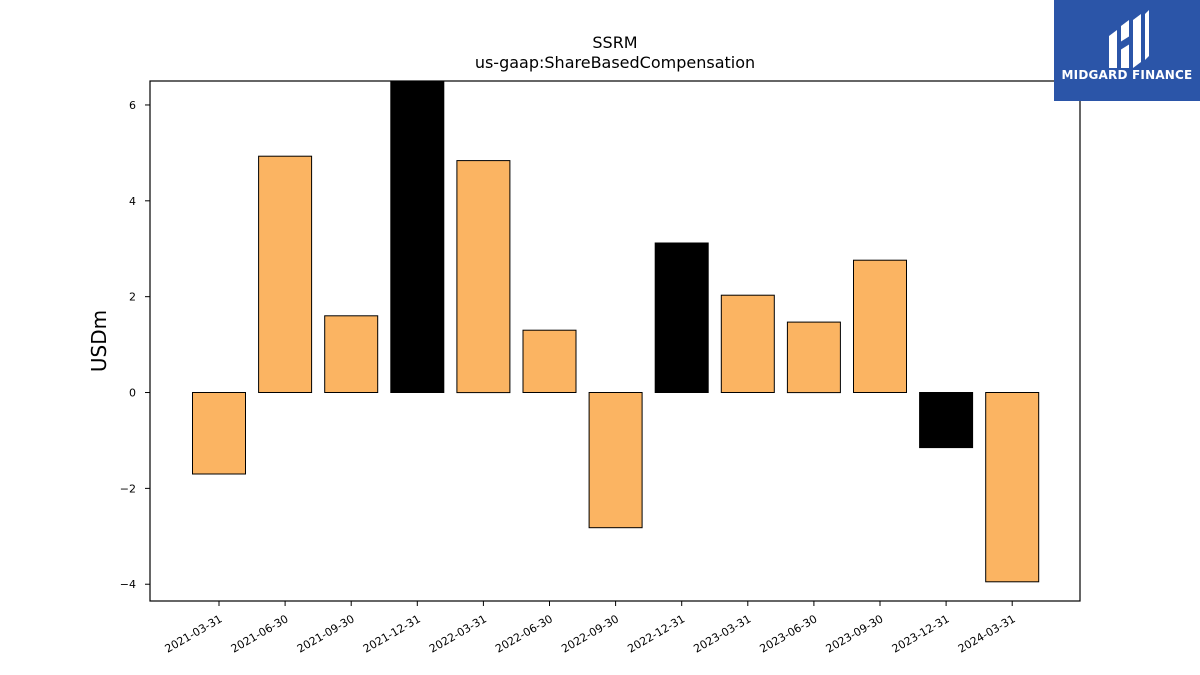 Image resolution: width=1200 pixels, height=675 pixels. I want to click on x-tick-label: 2022-09-30, so click(590, 633).